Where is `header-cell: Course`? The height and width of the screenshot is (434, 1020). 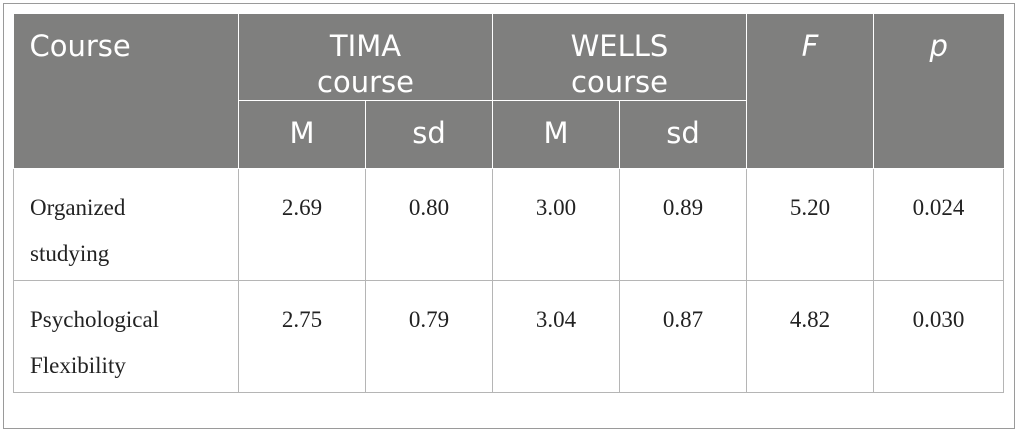
header-cell: Course is located at coordinates (126, 91).